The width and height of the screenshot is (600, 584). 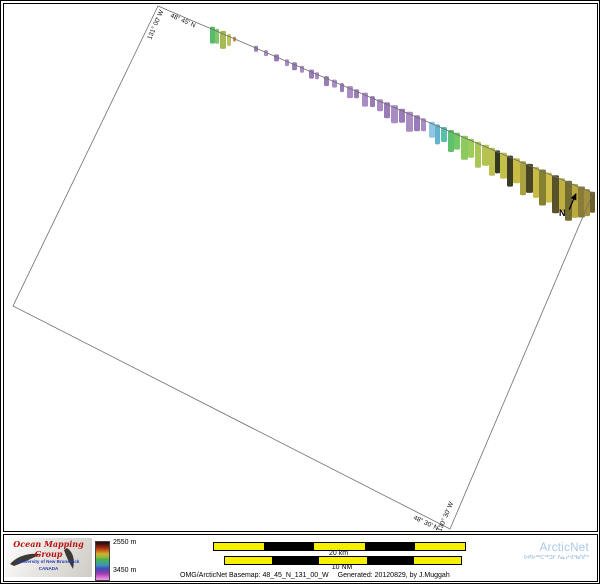 I want to click on north-arrow-icon, so click(x=572, y=201).